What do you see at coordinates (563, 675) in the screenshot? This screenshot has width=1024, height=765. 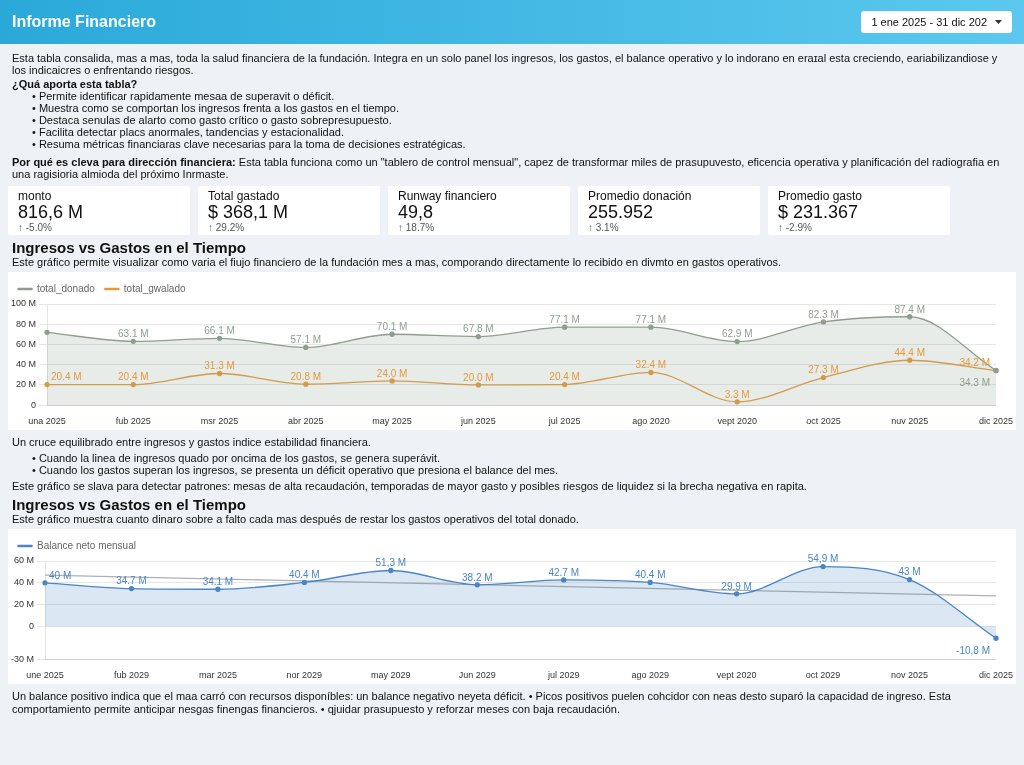 I see `x-tick-label: jul 2029` at bounding box center [563, 675].